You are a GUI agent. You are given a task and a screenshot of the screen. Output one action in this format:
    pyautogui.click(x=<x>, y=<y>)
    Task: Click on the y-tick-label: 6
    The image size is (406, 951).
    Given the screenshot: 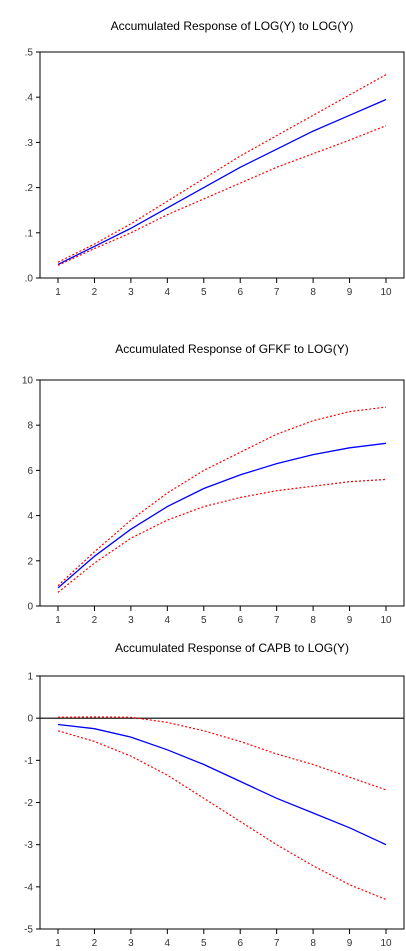 What is the action you would take?
    pyautogui.click(x=30, y=471)
    